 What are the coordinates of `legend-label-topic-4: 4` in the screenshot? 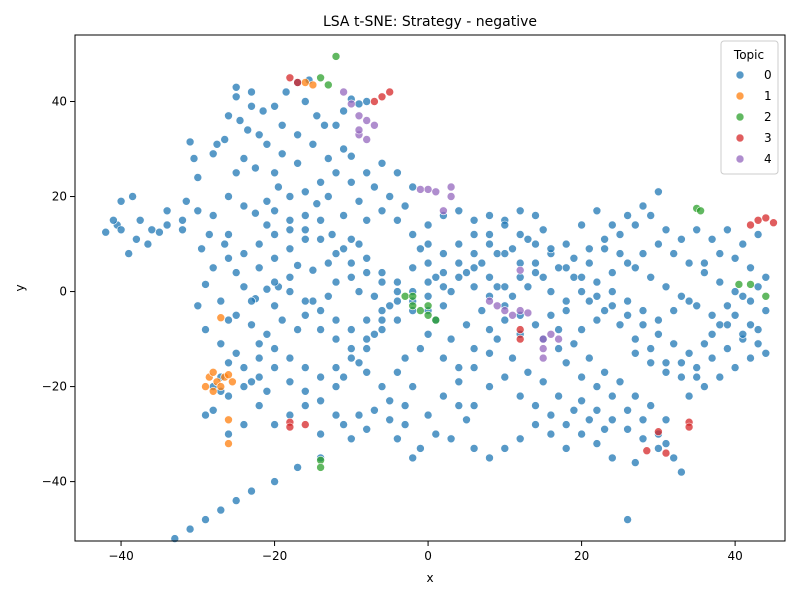 It's located at (768, 159).